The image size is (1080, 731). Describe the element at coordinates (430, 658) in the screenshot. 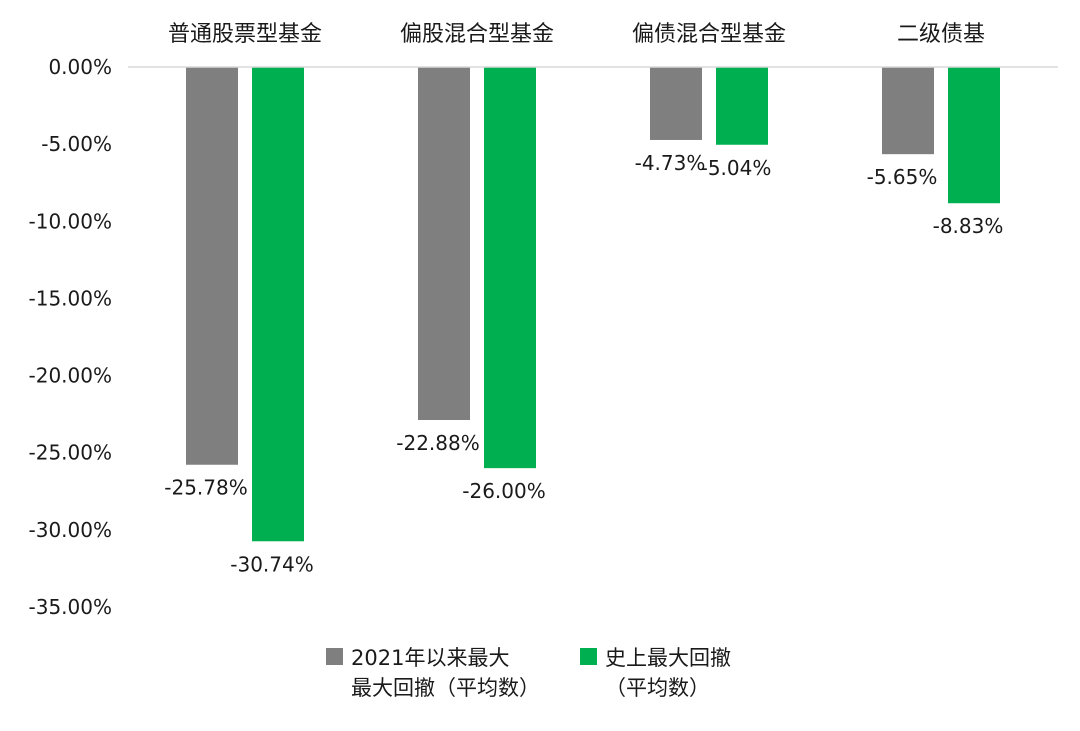

I see `legend-label: 2021年以来最大` at that location.